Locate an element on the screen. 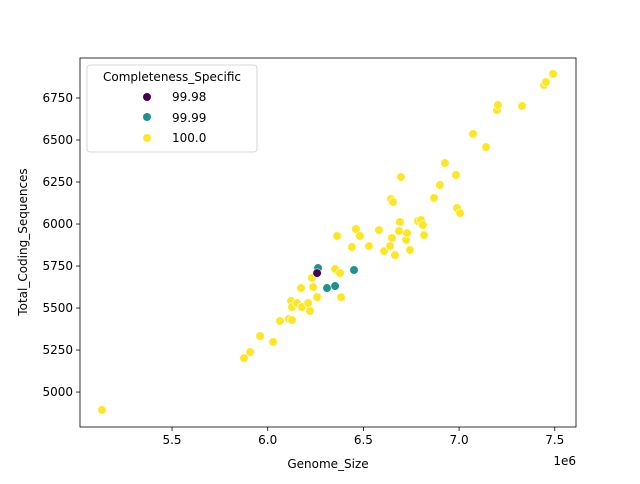 The width and height of the screenshot is (640, 484). y-axis: 5000 5250 5500 5750 6000 6250 6500 6750 is located at coordinates (61, 245).